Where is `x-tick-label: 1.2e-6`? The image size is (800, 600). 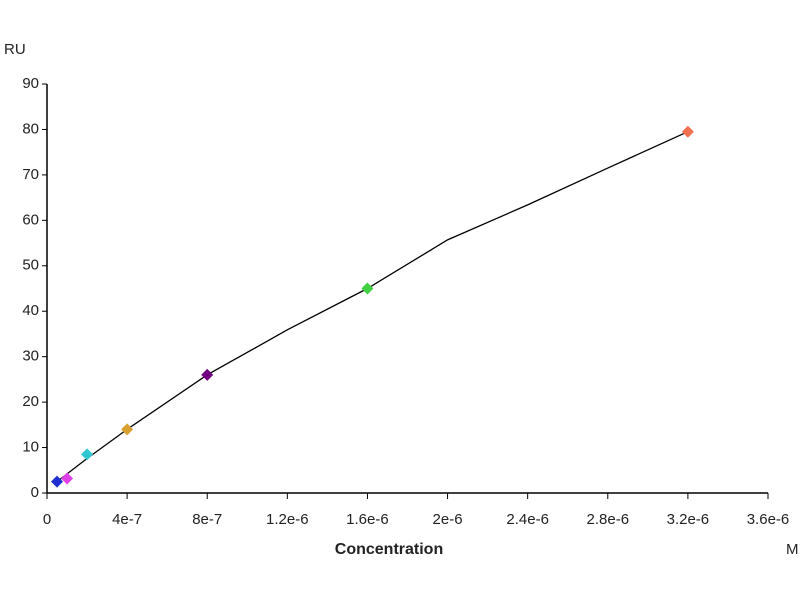 x-tick-label: 1.2e-6 is located at coordinates (287, 519).